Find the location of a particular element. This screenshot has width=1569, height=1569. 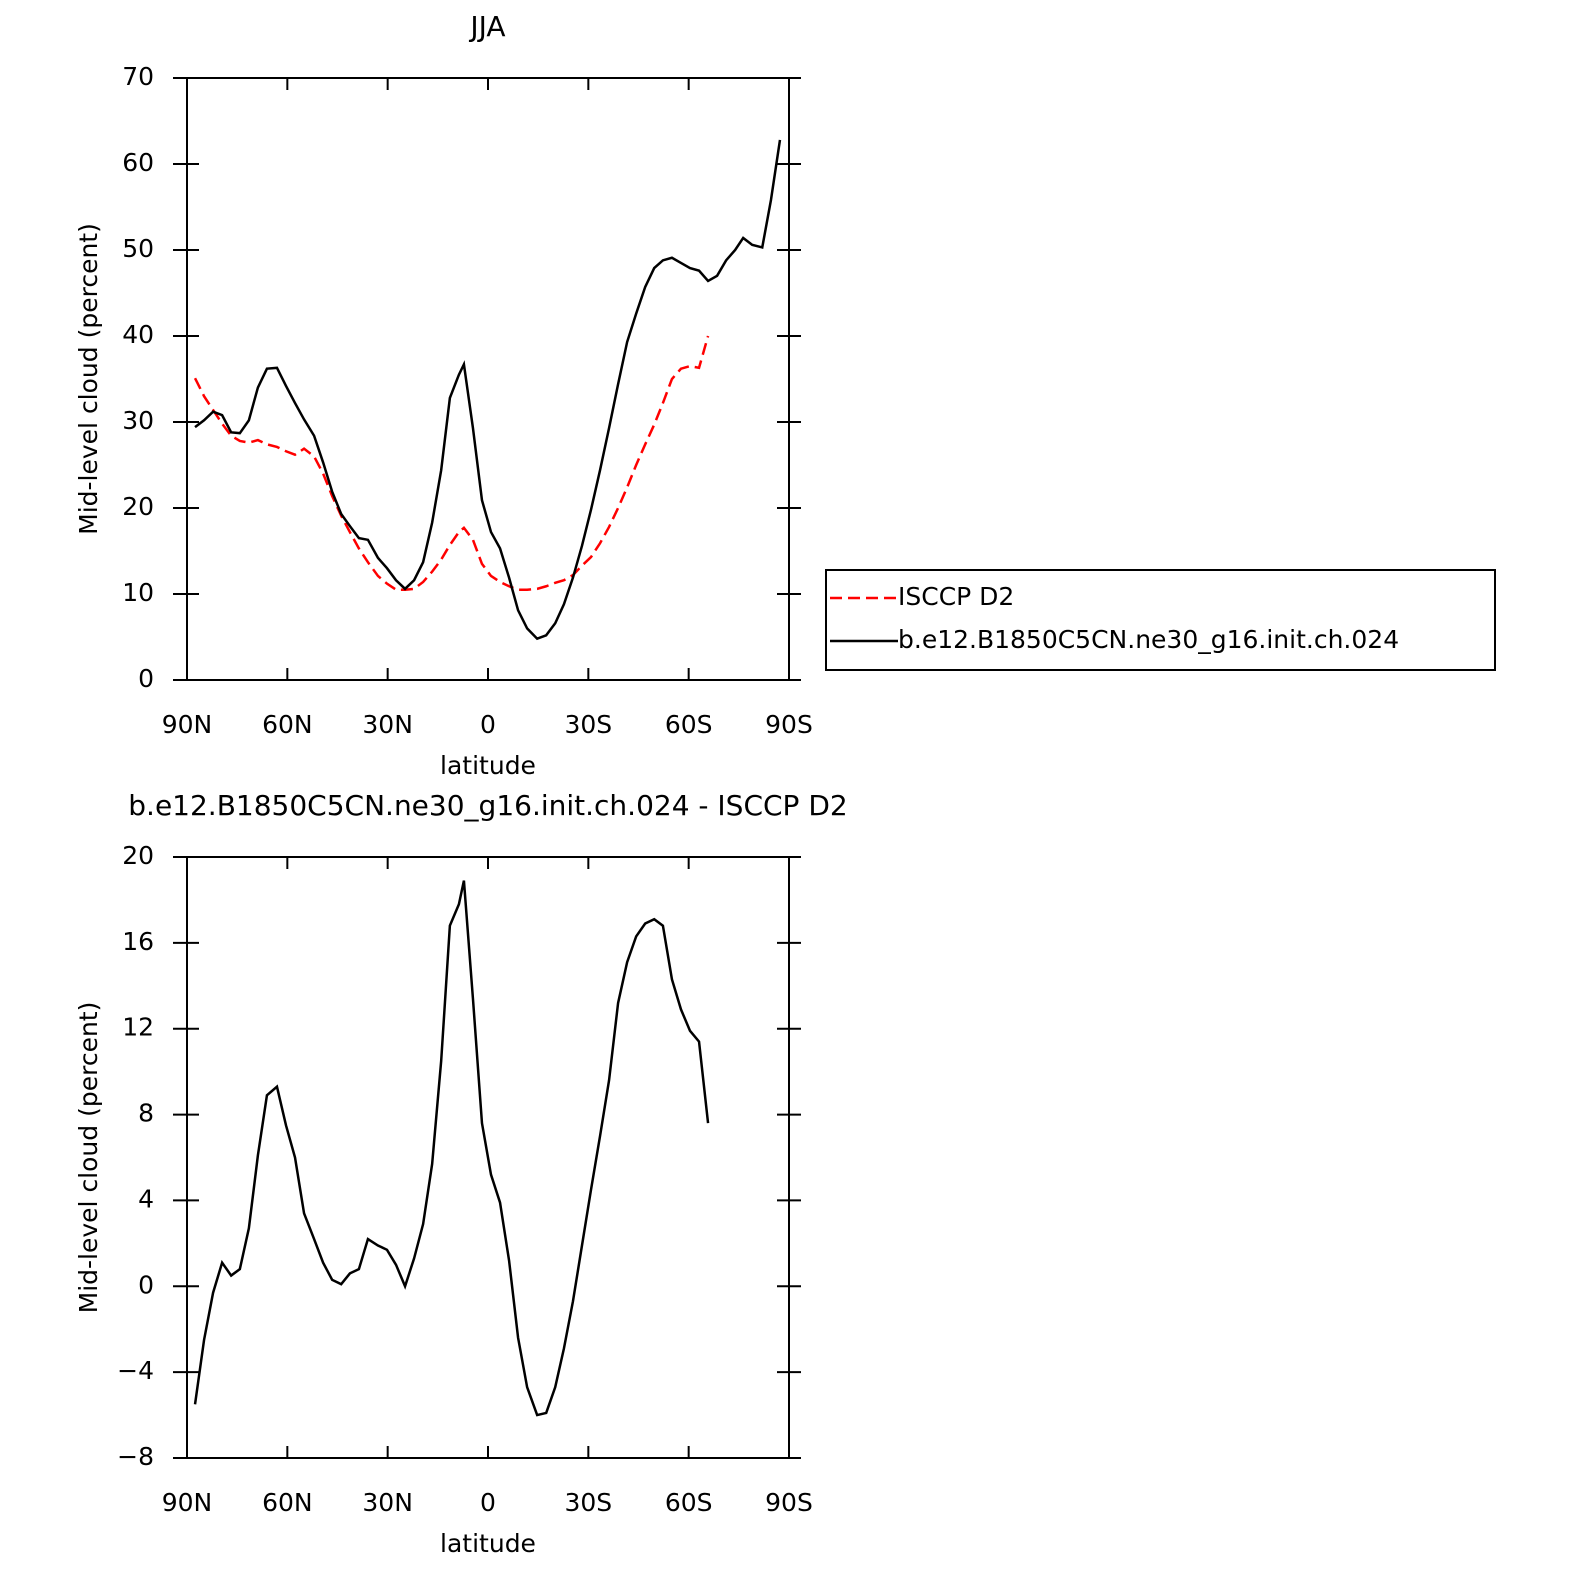

y-tick-label: 10 is located at coordinates (138, 592).